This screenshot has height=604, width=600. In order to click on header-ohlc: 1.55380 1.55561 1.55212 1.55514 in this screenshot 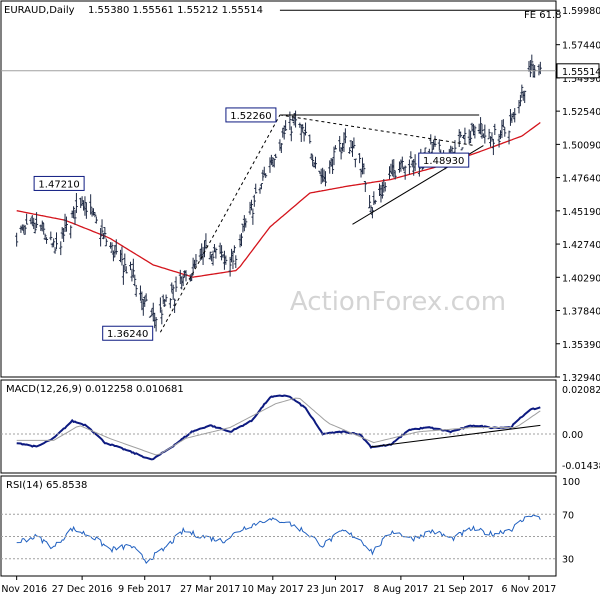, I will do `click(175, 10)`.